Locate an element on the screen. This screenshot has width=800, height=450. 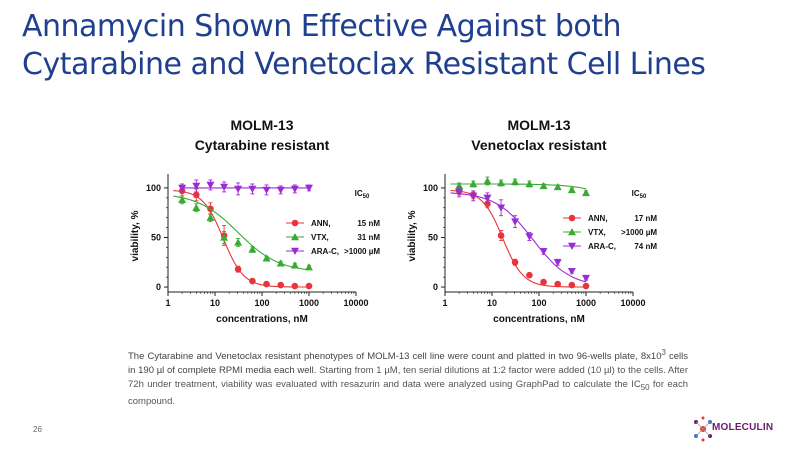
legend-ic50: 15 nM is located at coordinates (368, 223).